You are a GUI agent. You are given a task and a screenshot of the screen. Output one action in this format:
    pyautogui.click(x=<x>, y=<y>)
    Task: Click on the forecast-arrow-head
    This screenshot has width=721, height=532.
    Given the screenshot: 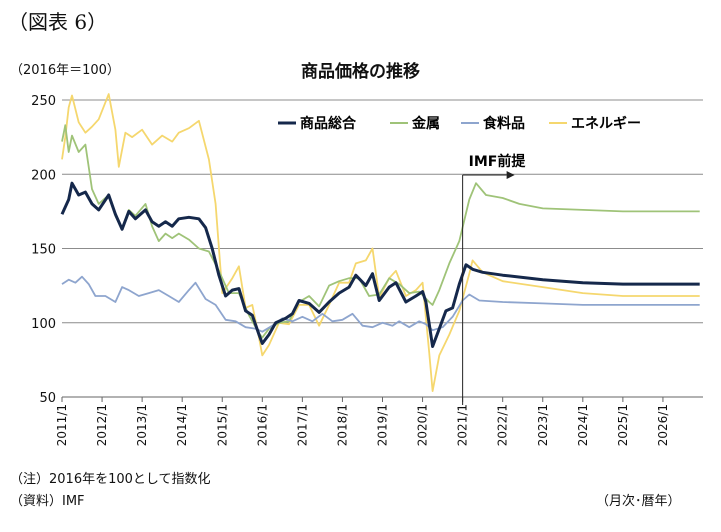 What is the action you would take?
    pyautogui.click(x=510, y=175)
    